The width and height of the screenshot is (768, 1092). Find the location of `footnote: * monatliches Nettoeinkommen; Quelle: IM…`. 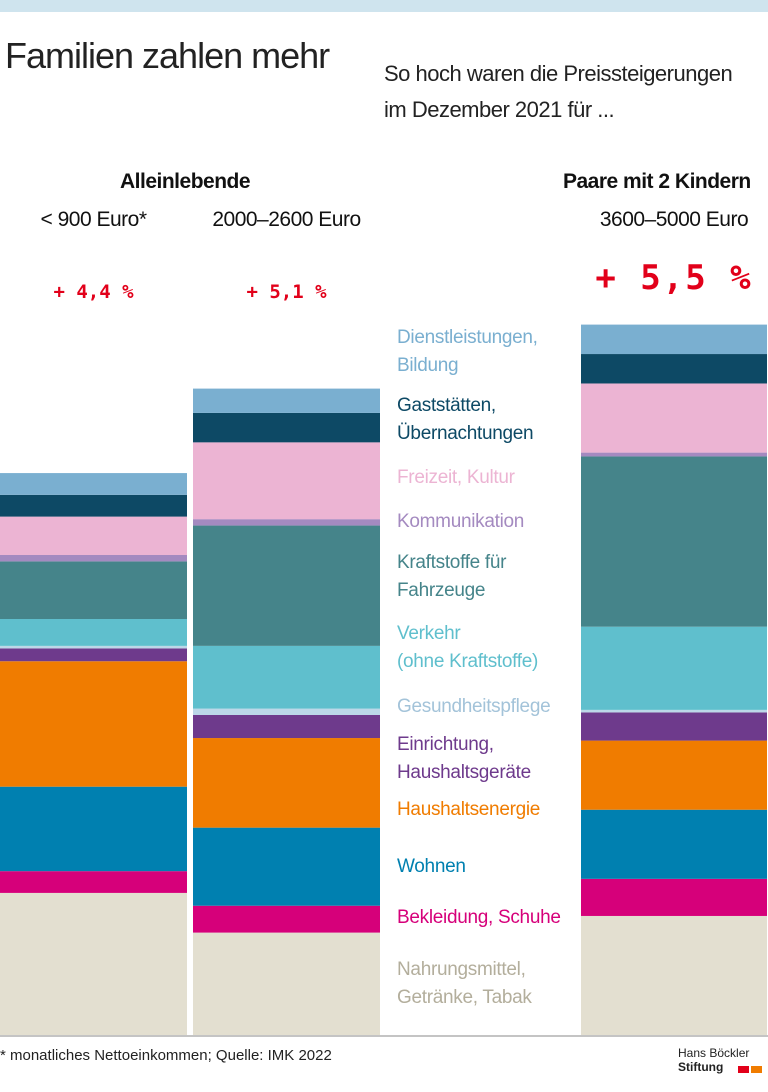

footnote: * monatliches Nettoeinkommen; Quelle: IM… is located at coordinates (166, 1055).